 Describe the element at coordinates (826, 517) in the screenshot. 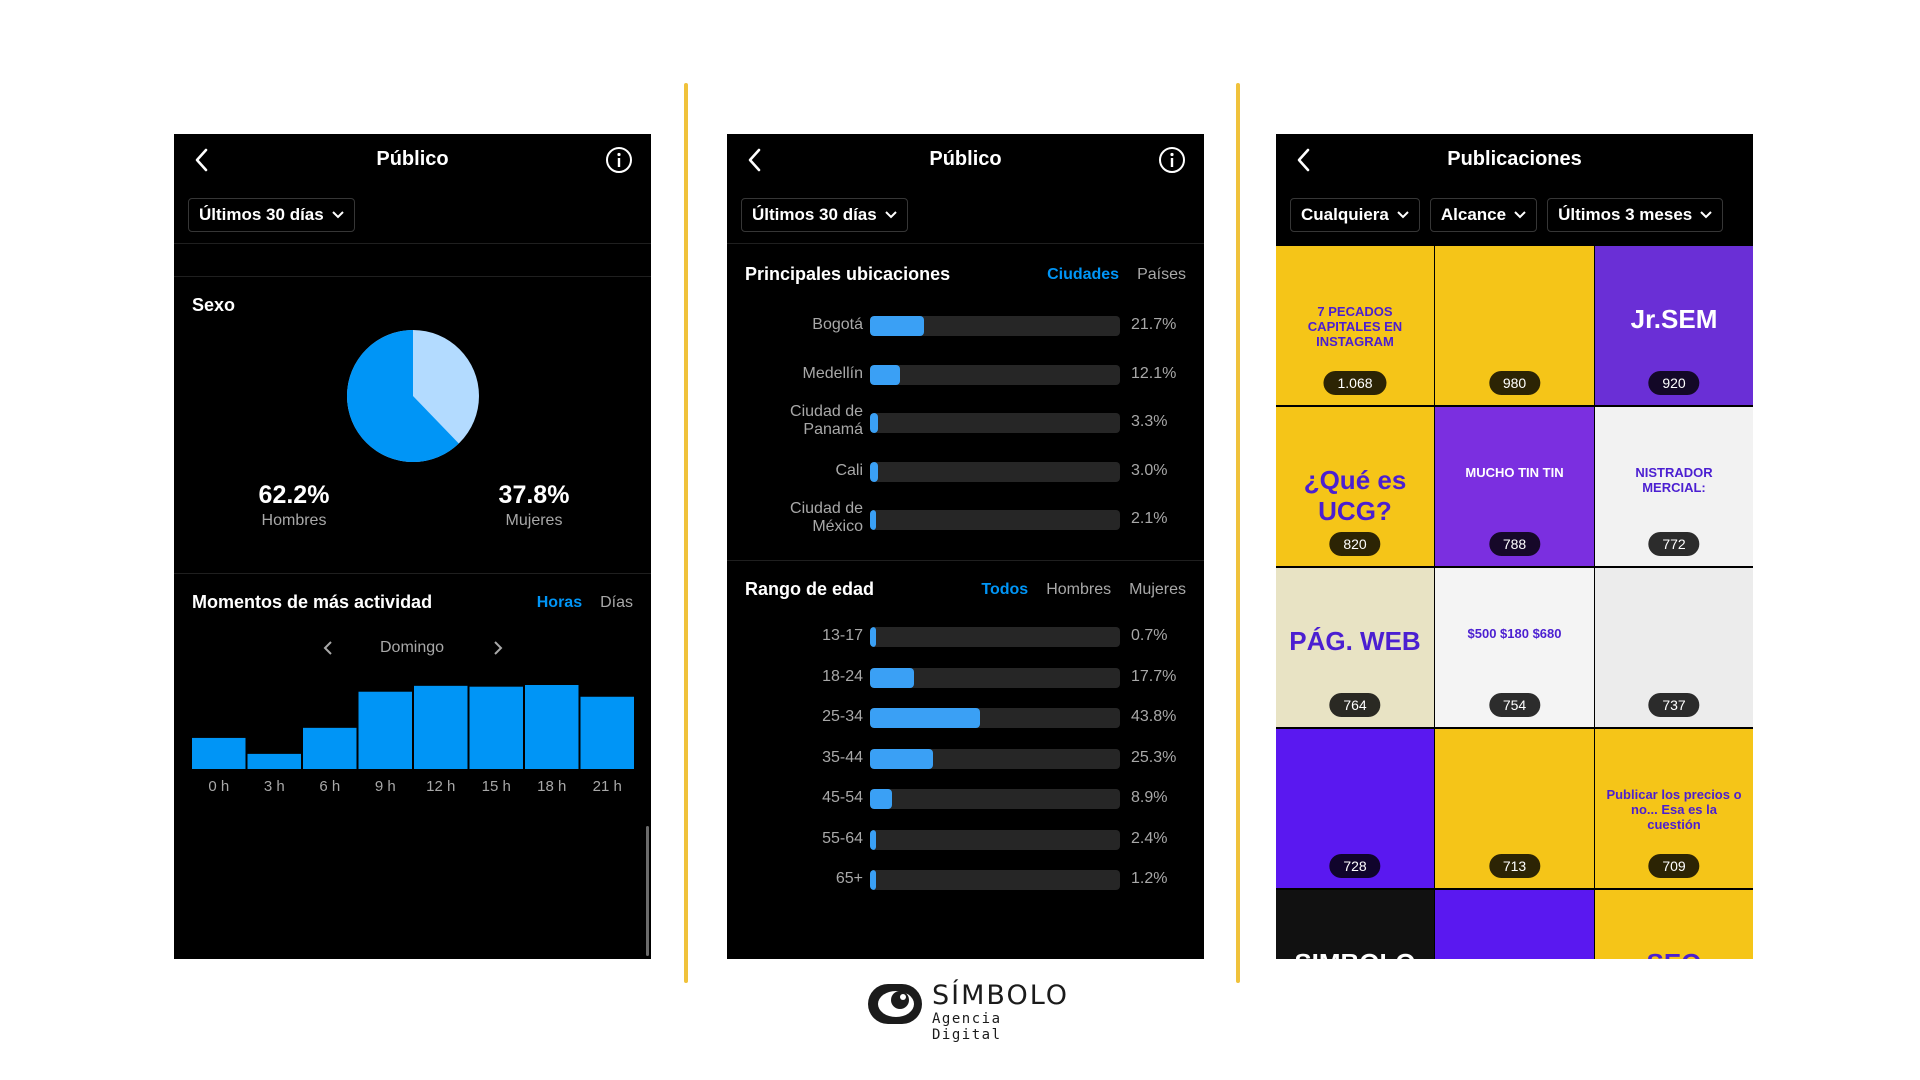

I see `bar-label: Ciudad de México` at that location.